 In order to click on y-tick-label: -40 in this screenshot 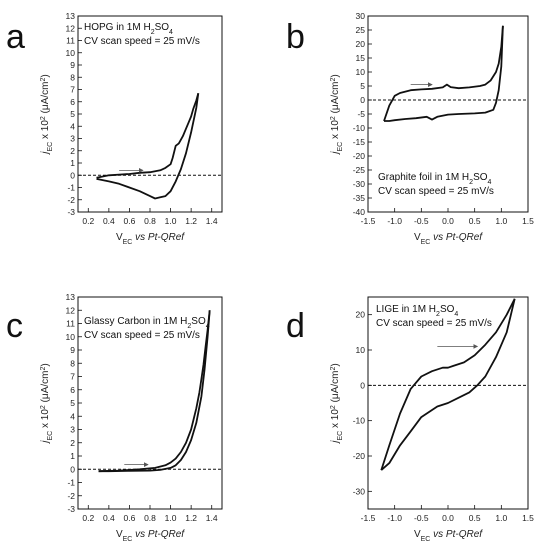, I will do `click(359, 212)`.